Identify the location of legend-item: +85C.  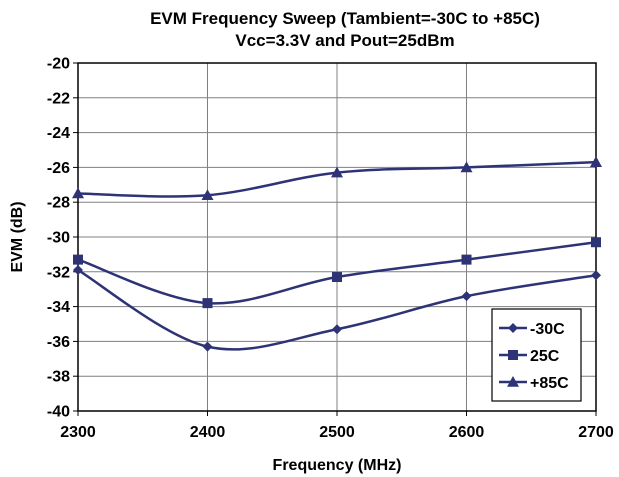
(534, 383).